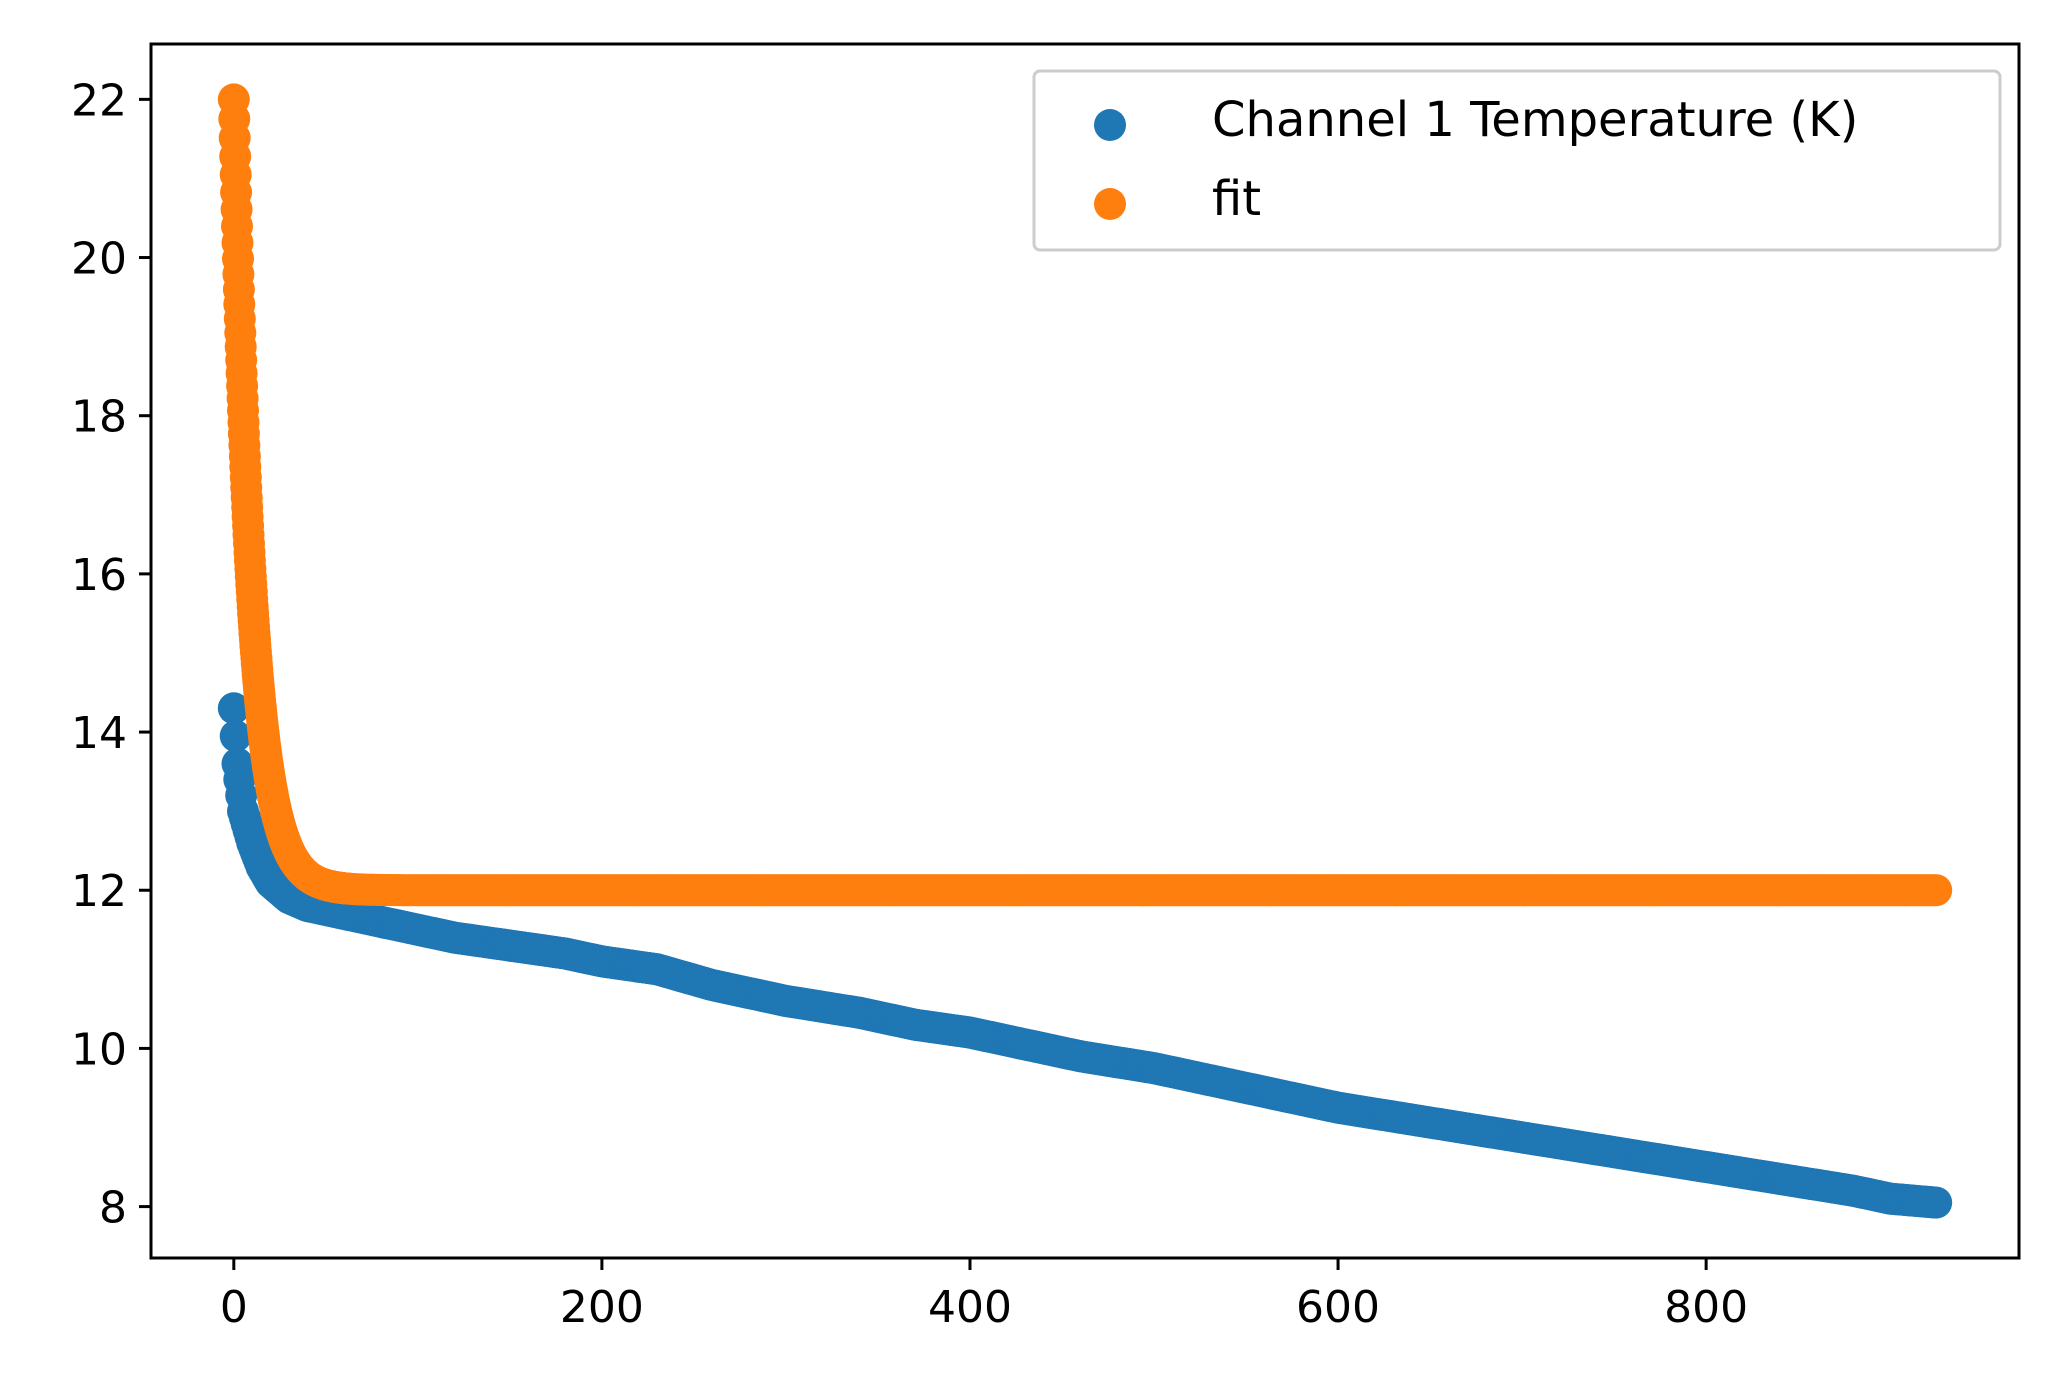 Image resolution: width=2053 pixels, height=1384 pixels. What do you see at coordinates (602, 1307) in the screenshot?
I see `x-tick-label: 200` at bounding box center [602, 1307].